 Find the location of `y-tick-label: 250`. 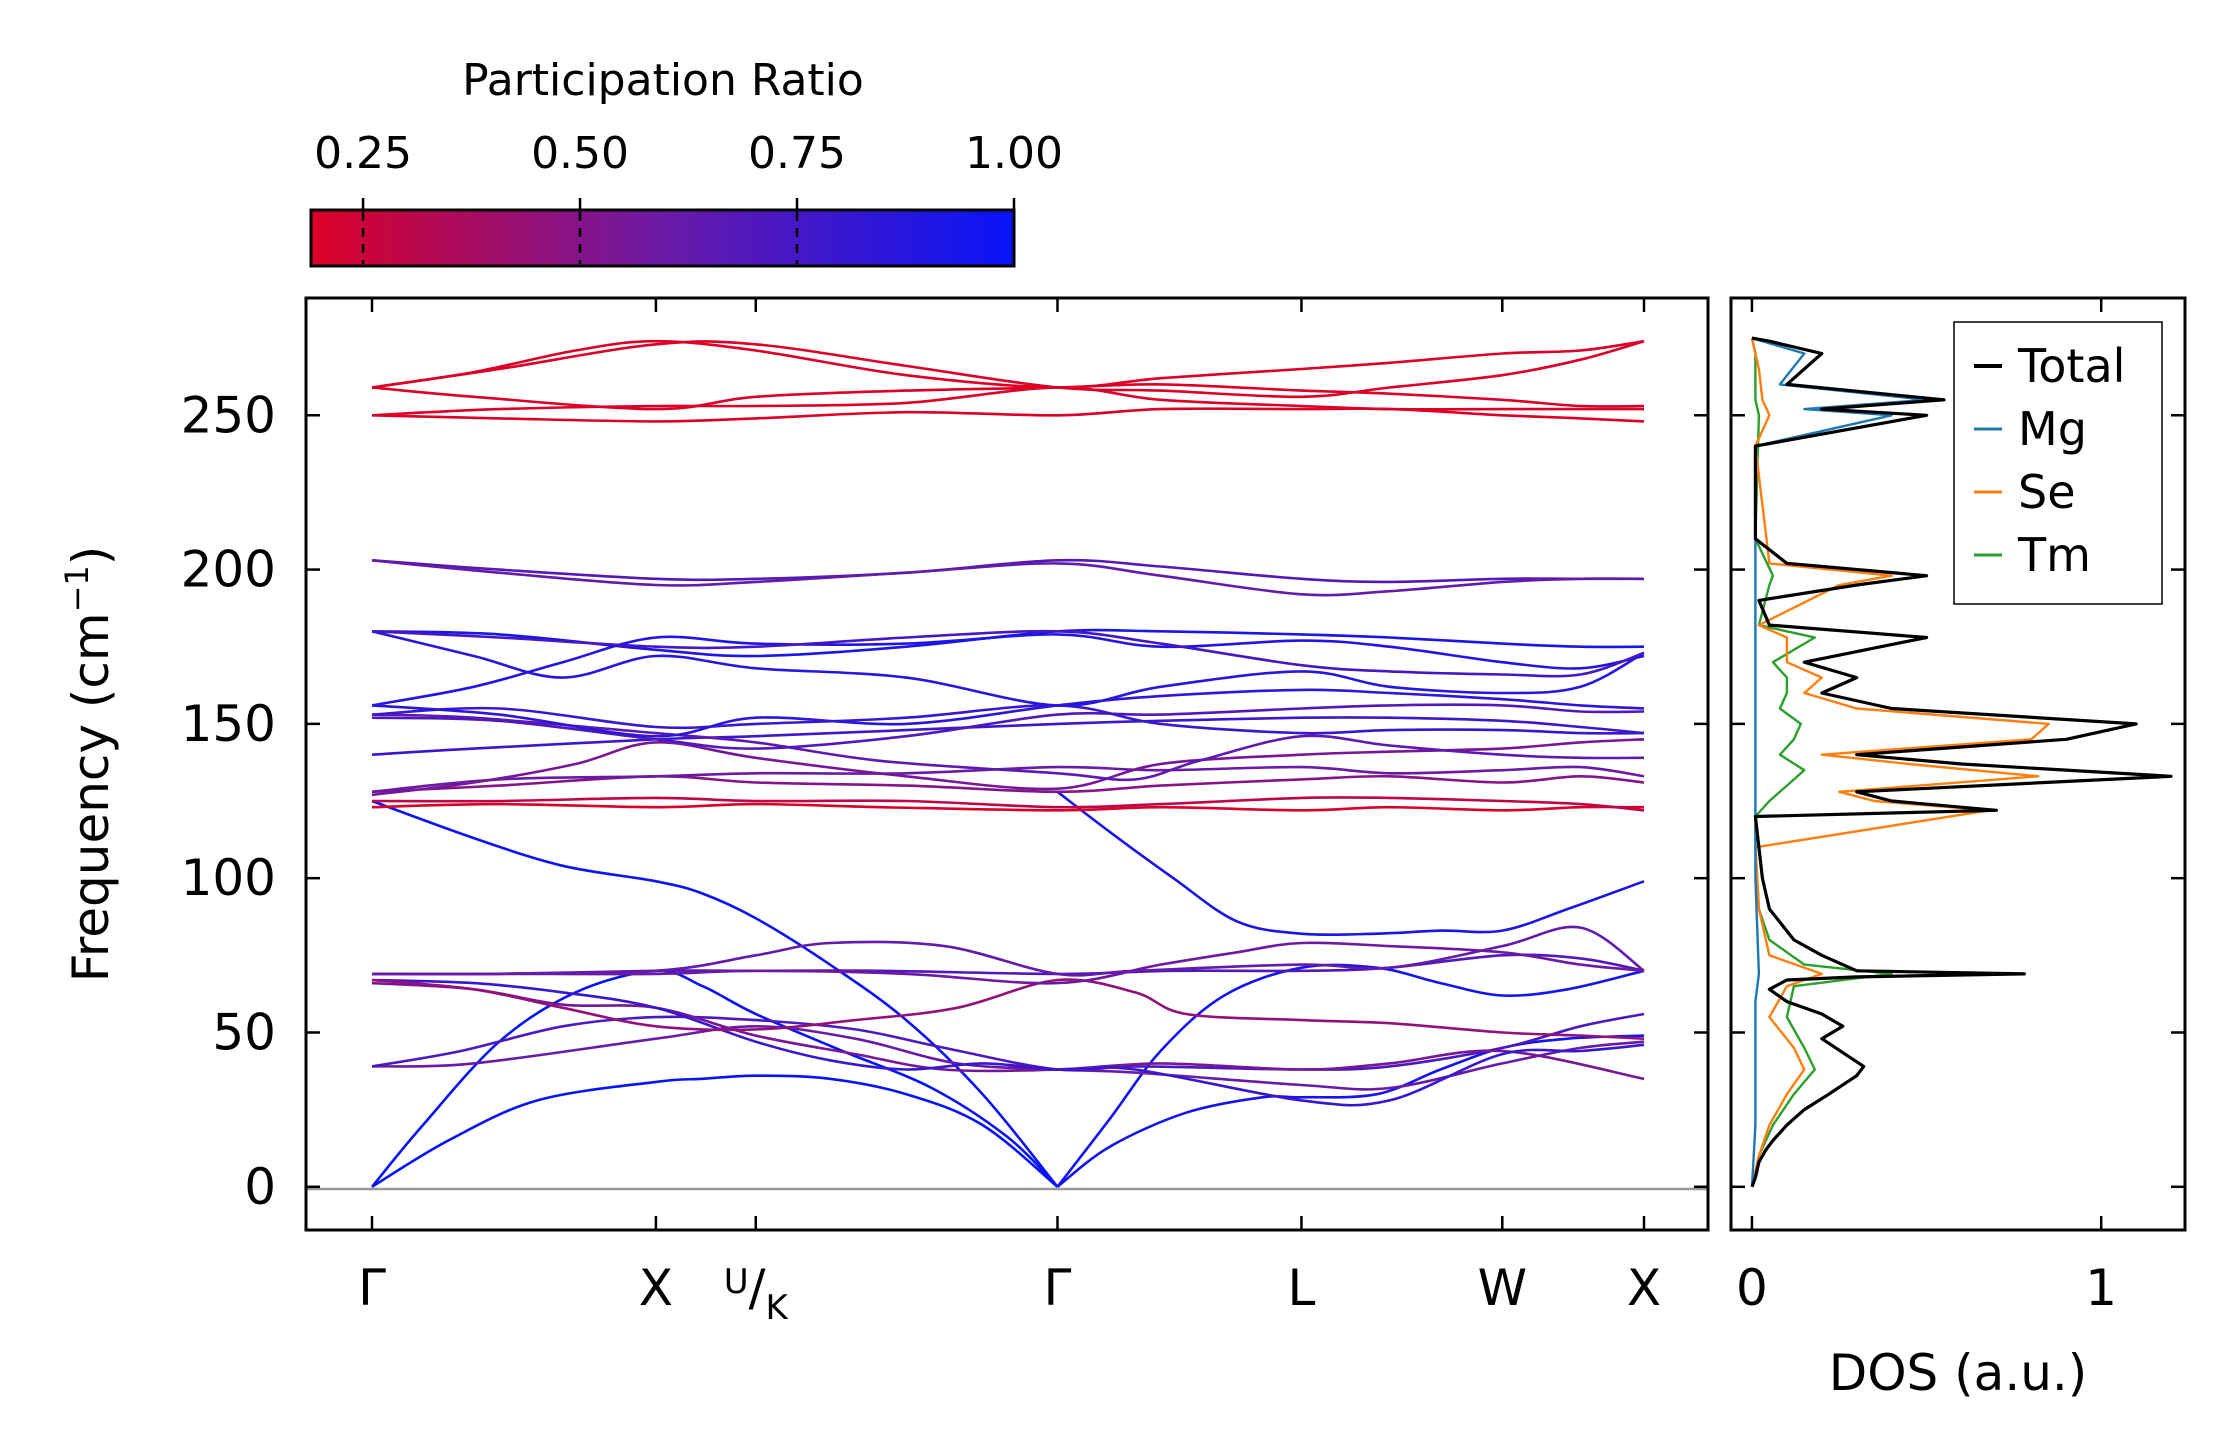

y-tick-label: 250 is located at coordinates (228, 415).